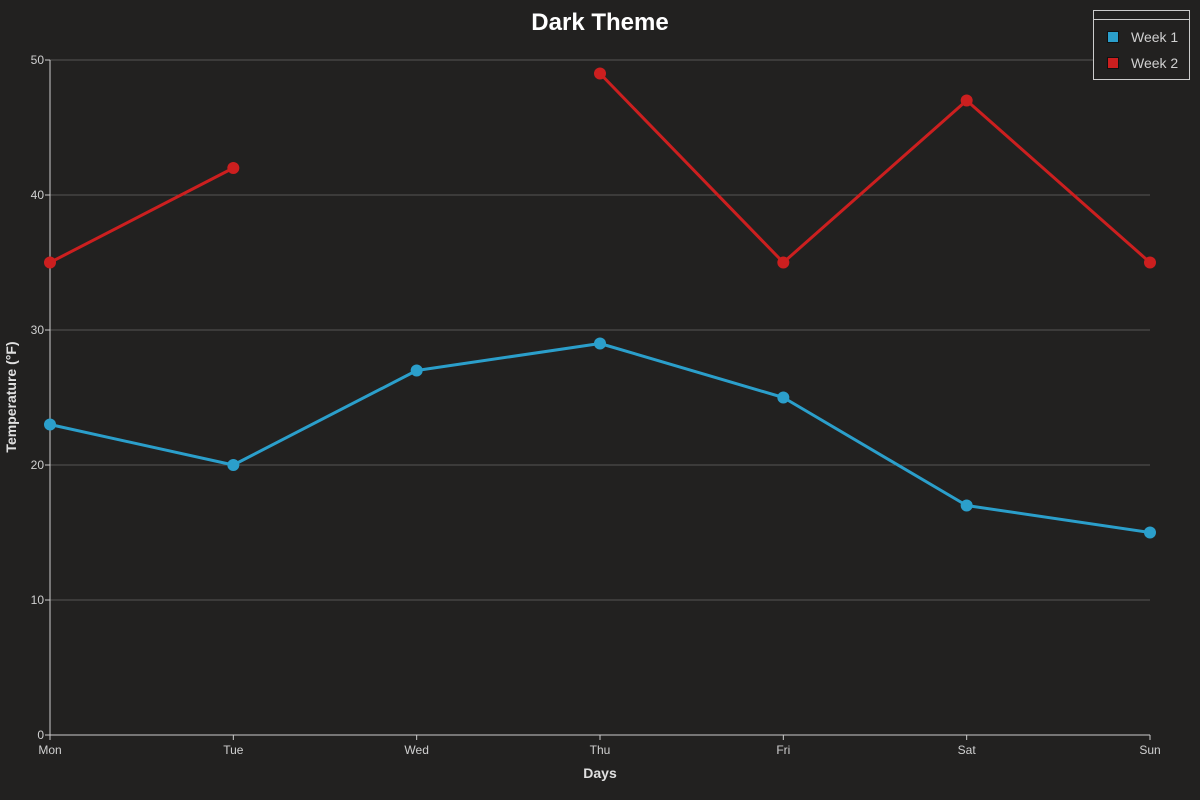 The width and height of the screenshot is (1200, 800). What do you see at coordinates (38, 330) in the screenshot?
I see `y-tick-label: 30` at bounding box center [38, 330].